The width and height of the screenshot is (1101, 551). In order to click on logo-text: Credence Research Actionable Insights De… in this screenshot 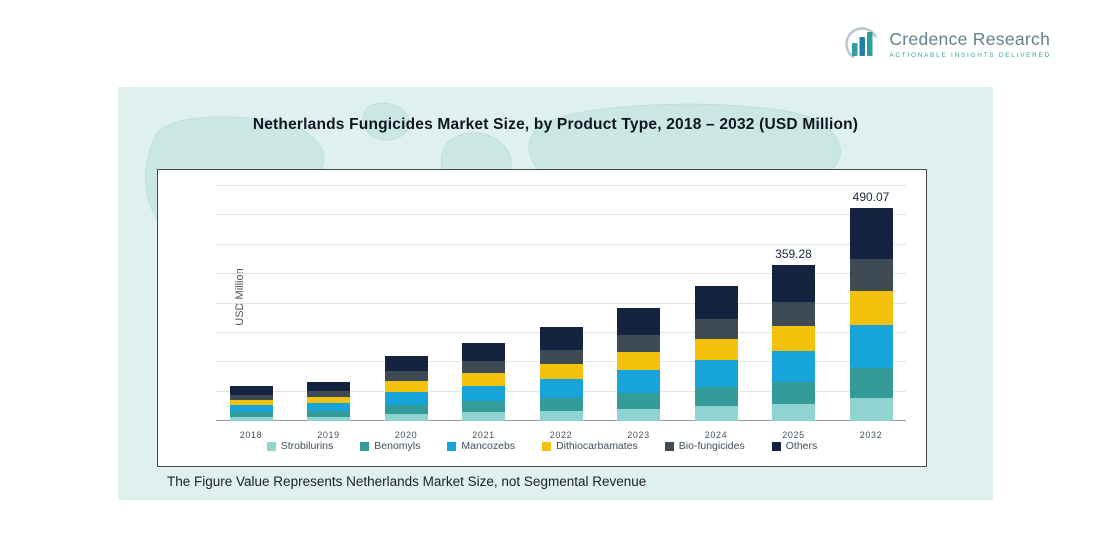, I will do `click(970, 44)`.